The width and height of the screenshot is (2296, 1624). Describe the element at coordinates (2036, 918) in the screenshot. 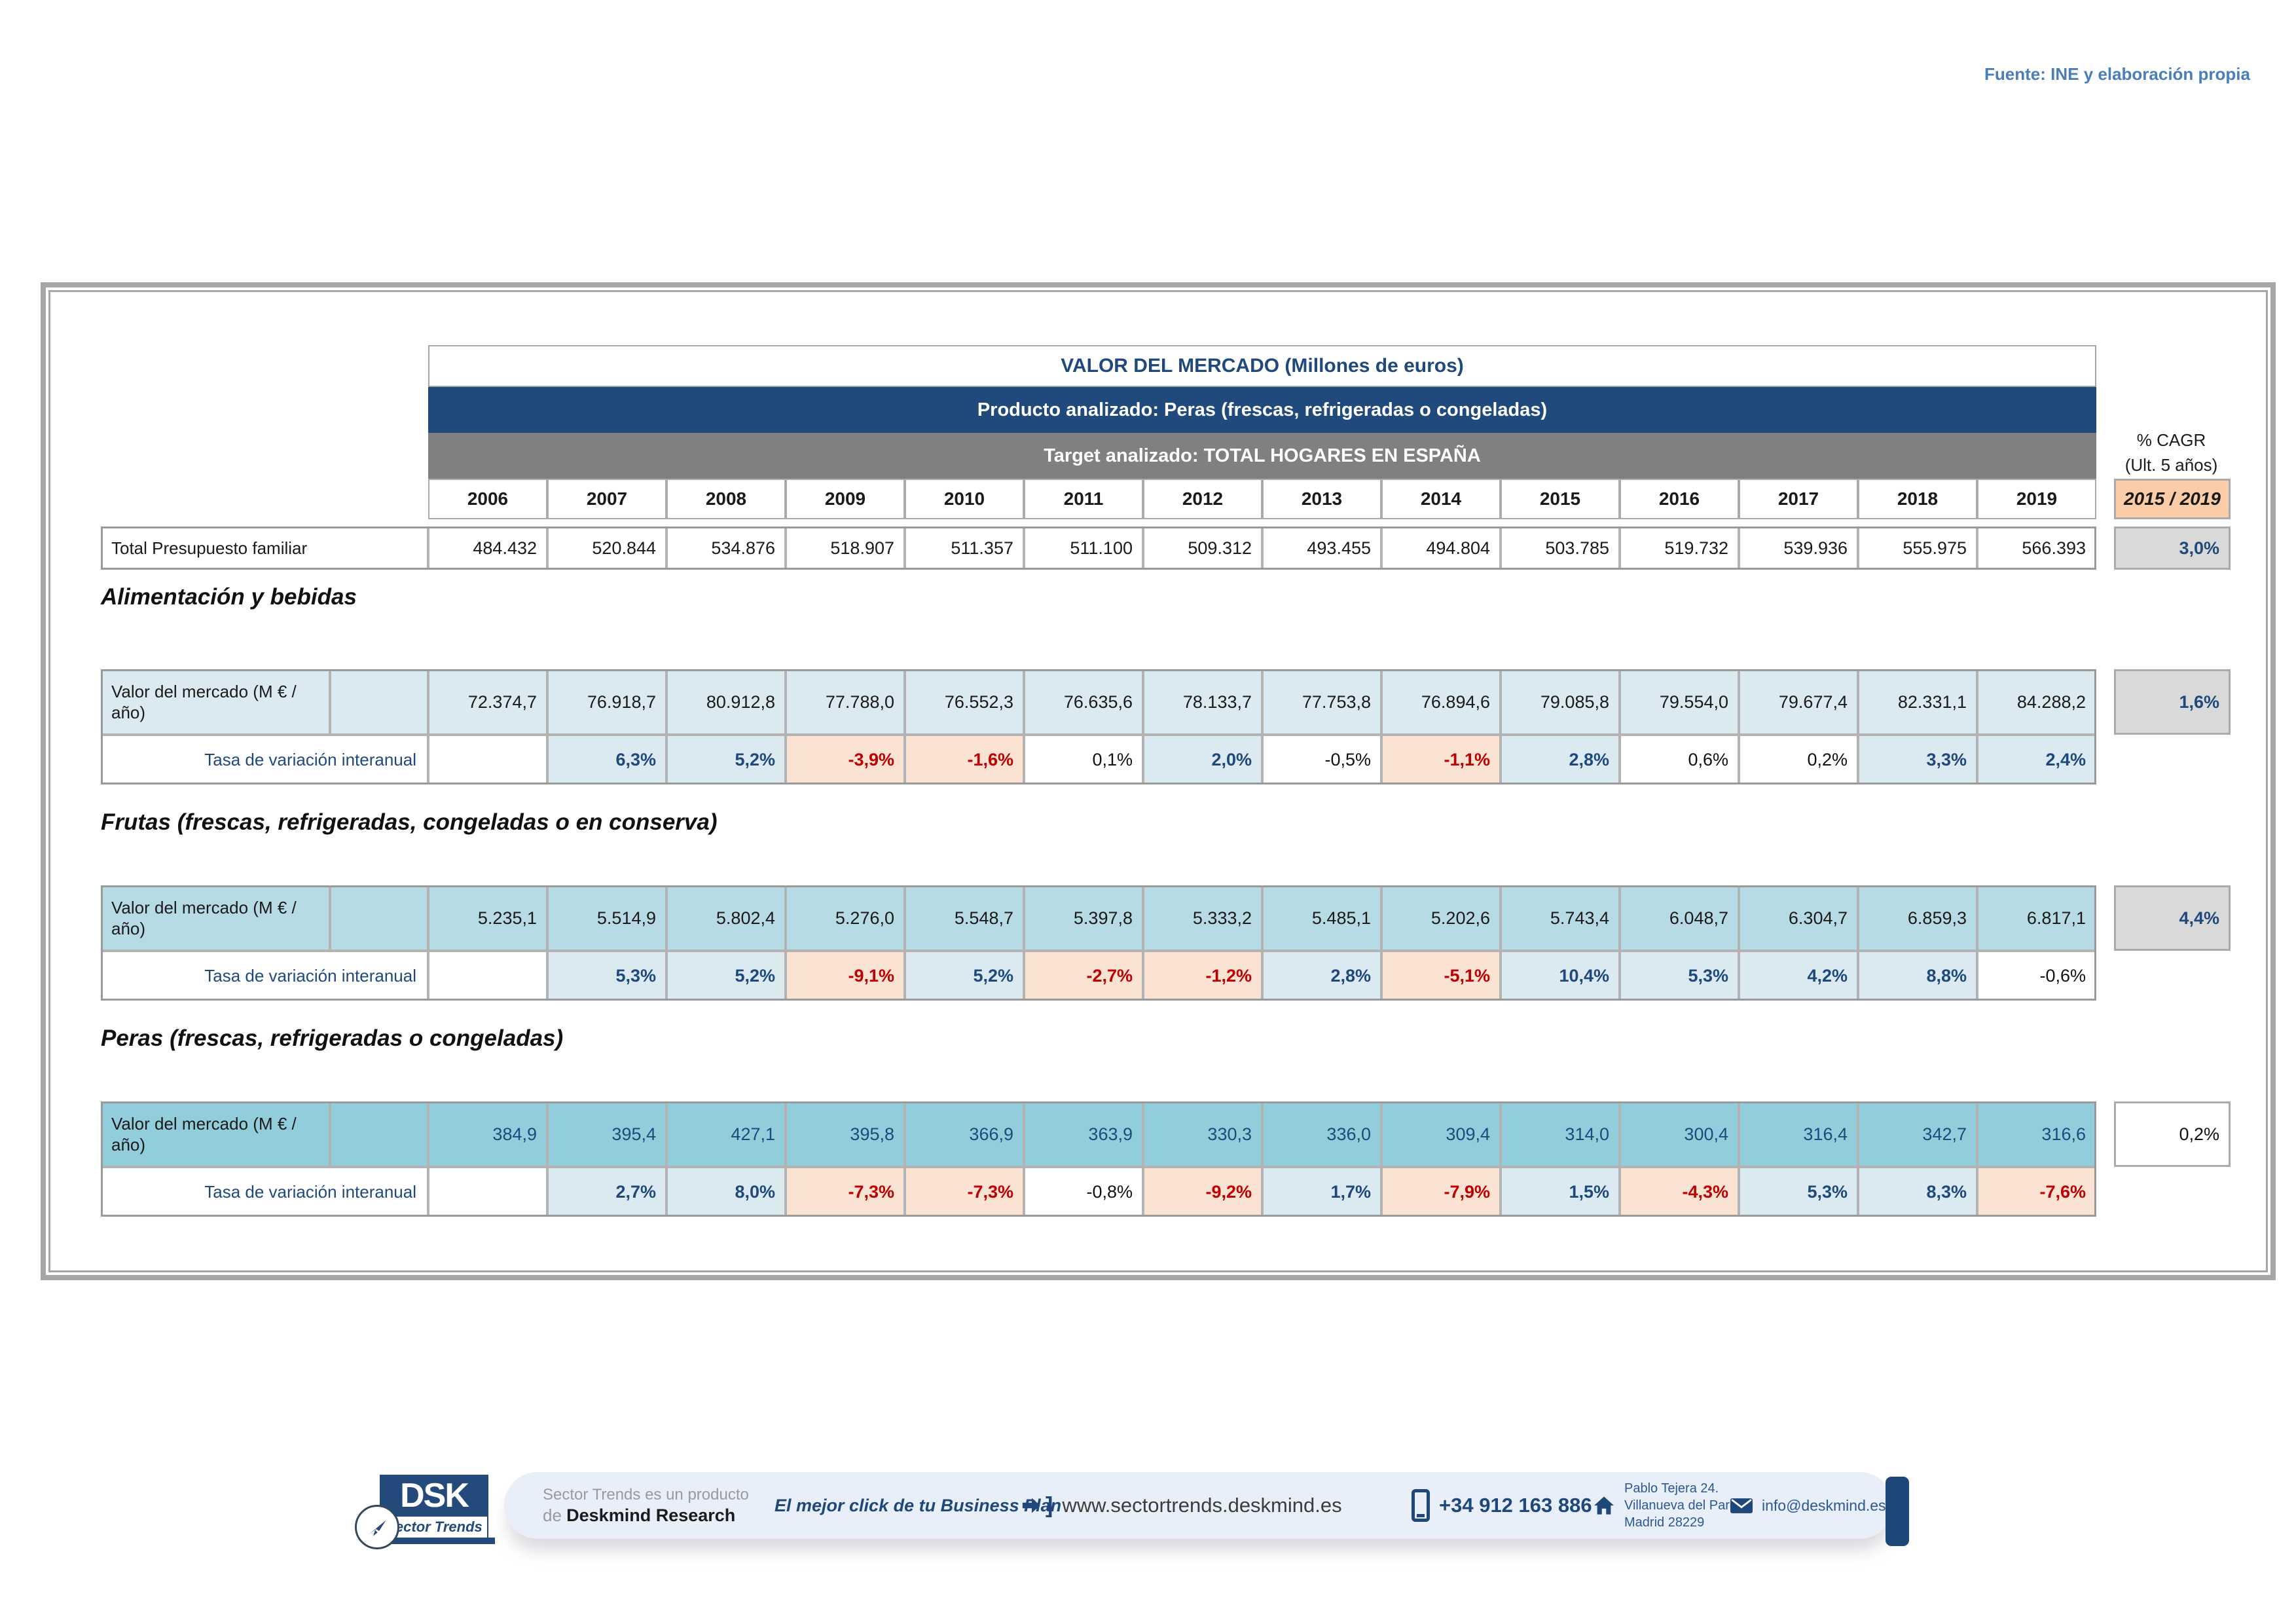

I see `market-value: 6.817,1` at that location.